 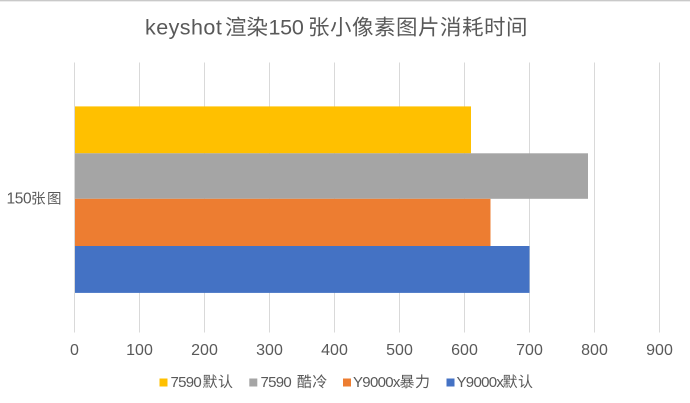 What do you see at coordinates (204, 350) in the screenshot?
I see `svg-text: 200` at bounding box center [204, 350].